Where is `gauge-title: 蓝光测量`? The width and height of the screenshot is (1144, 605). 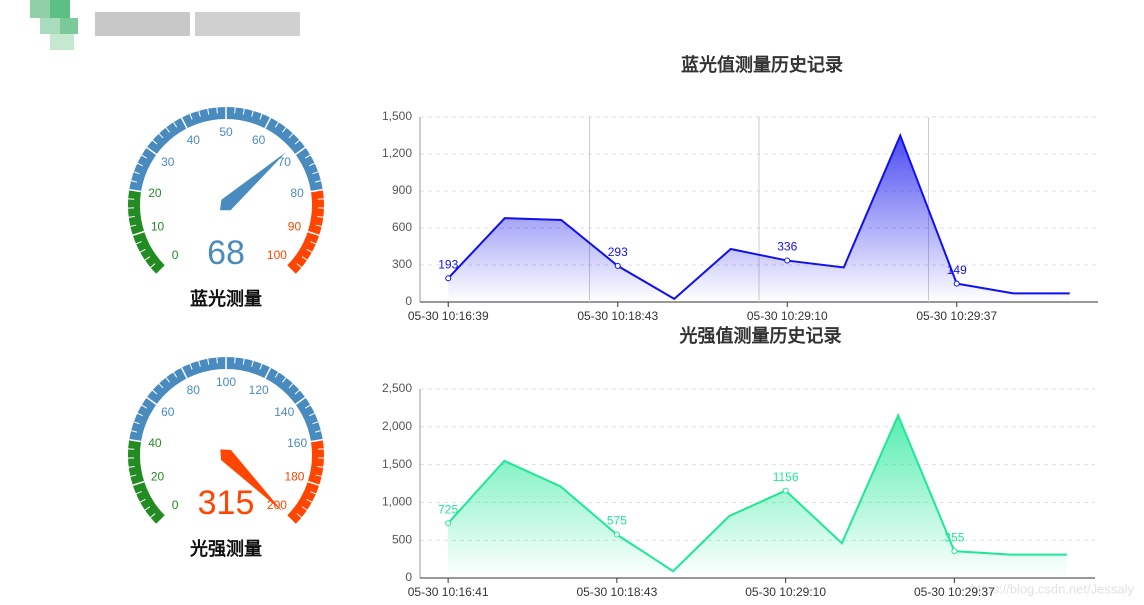
gauge-title: 蓝光测量 is located at coordinates (226, 298).